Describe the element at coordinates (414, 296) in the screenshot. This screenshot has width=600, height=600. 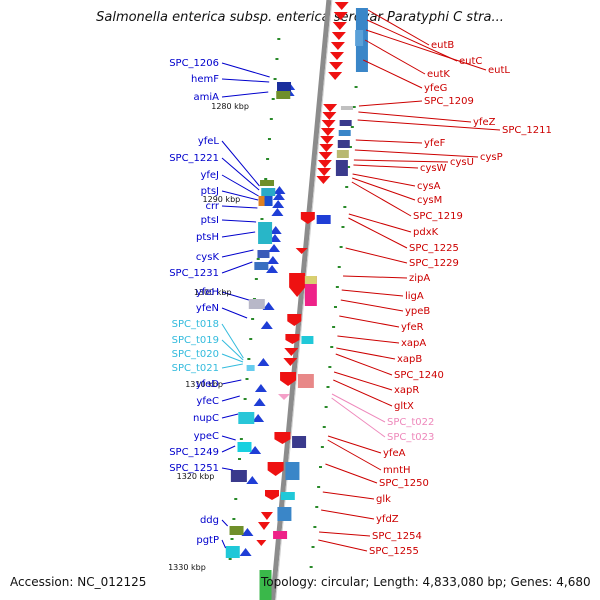
I see `gene-label-right: ligA` at that location.